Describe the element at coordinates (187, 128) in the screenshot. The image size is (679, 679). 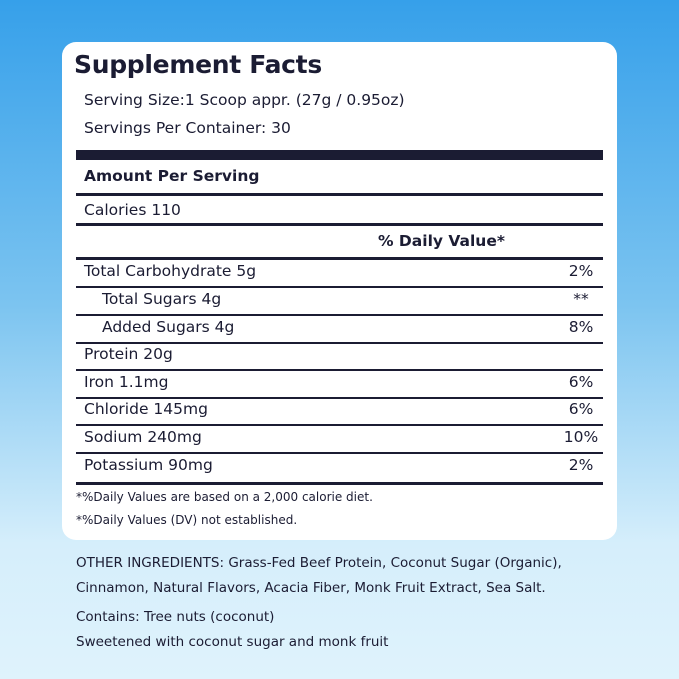
I see `servings-per-container: Servings Per Container: 30` at that location.